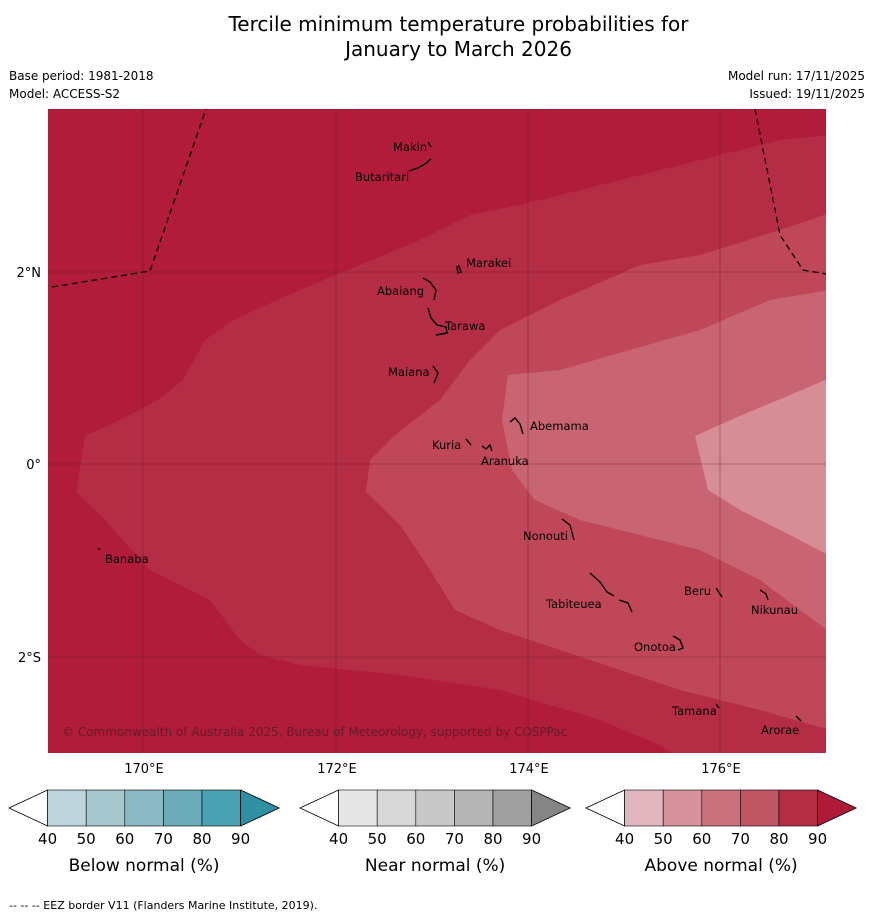  I want to click on lat-label-2s: 2°S, so click(29, 658).